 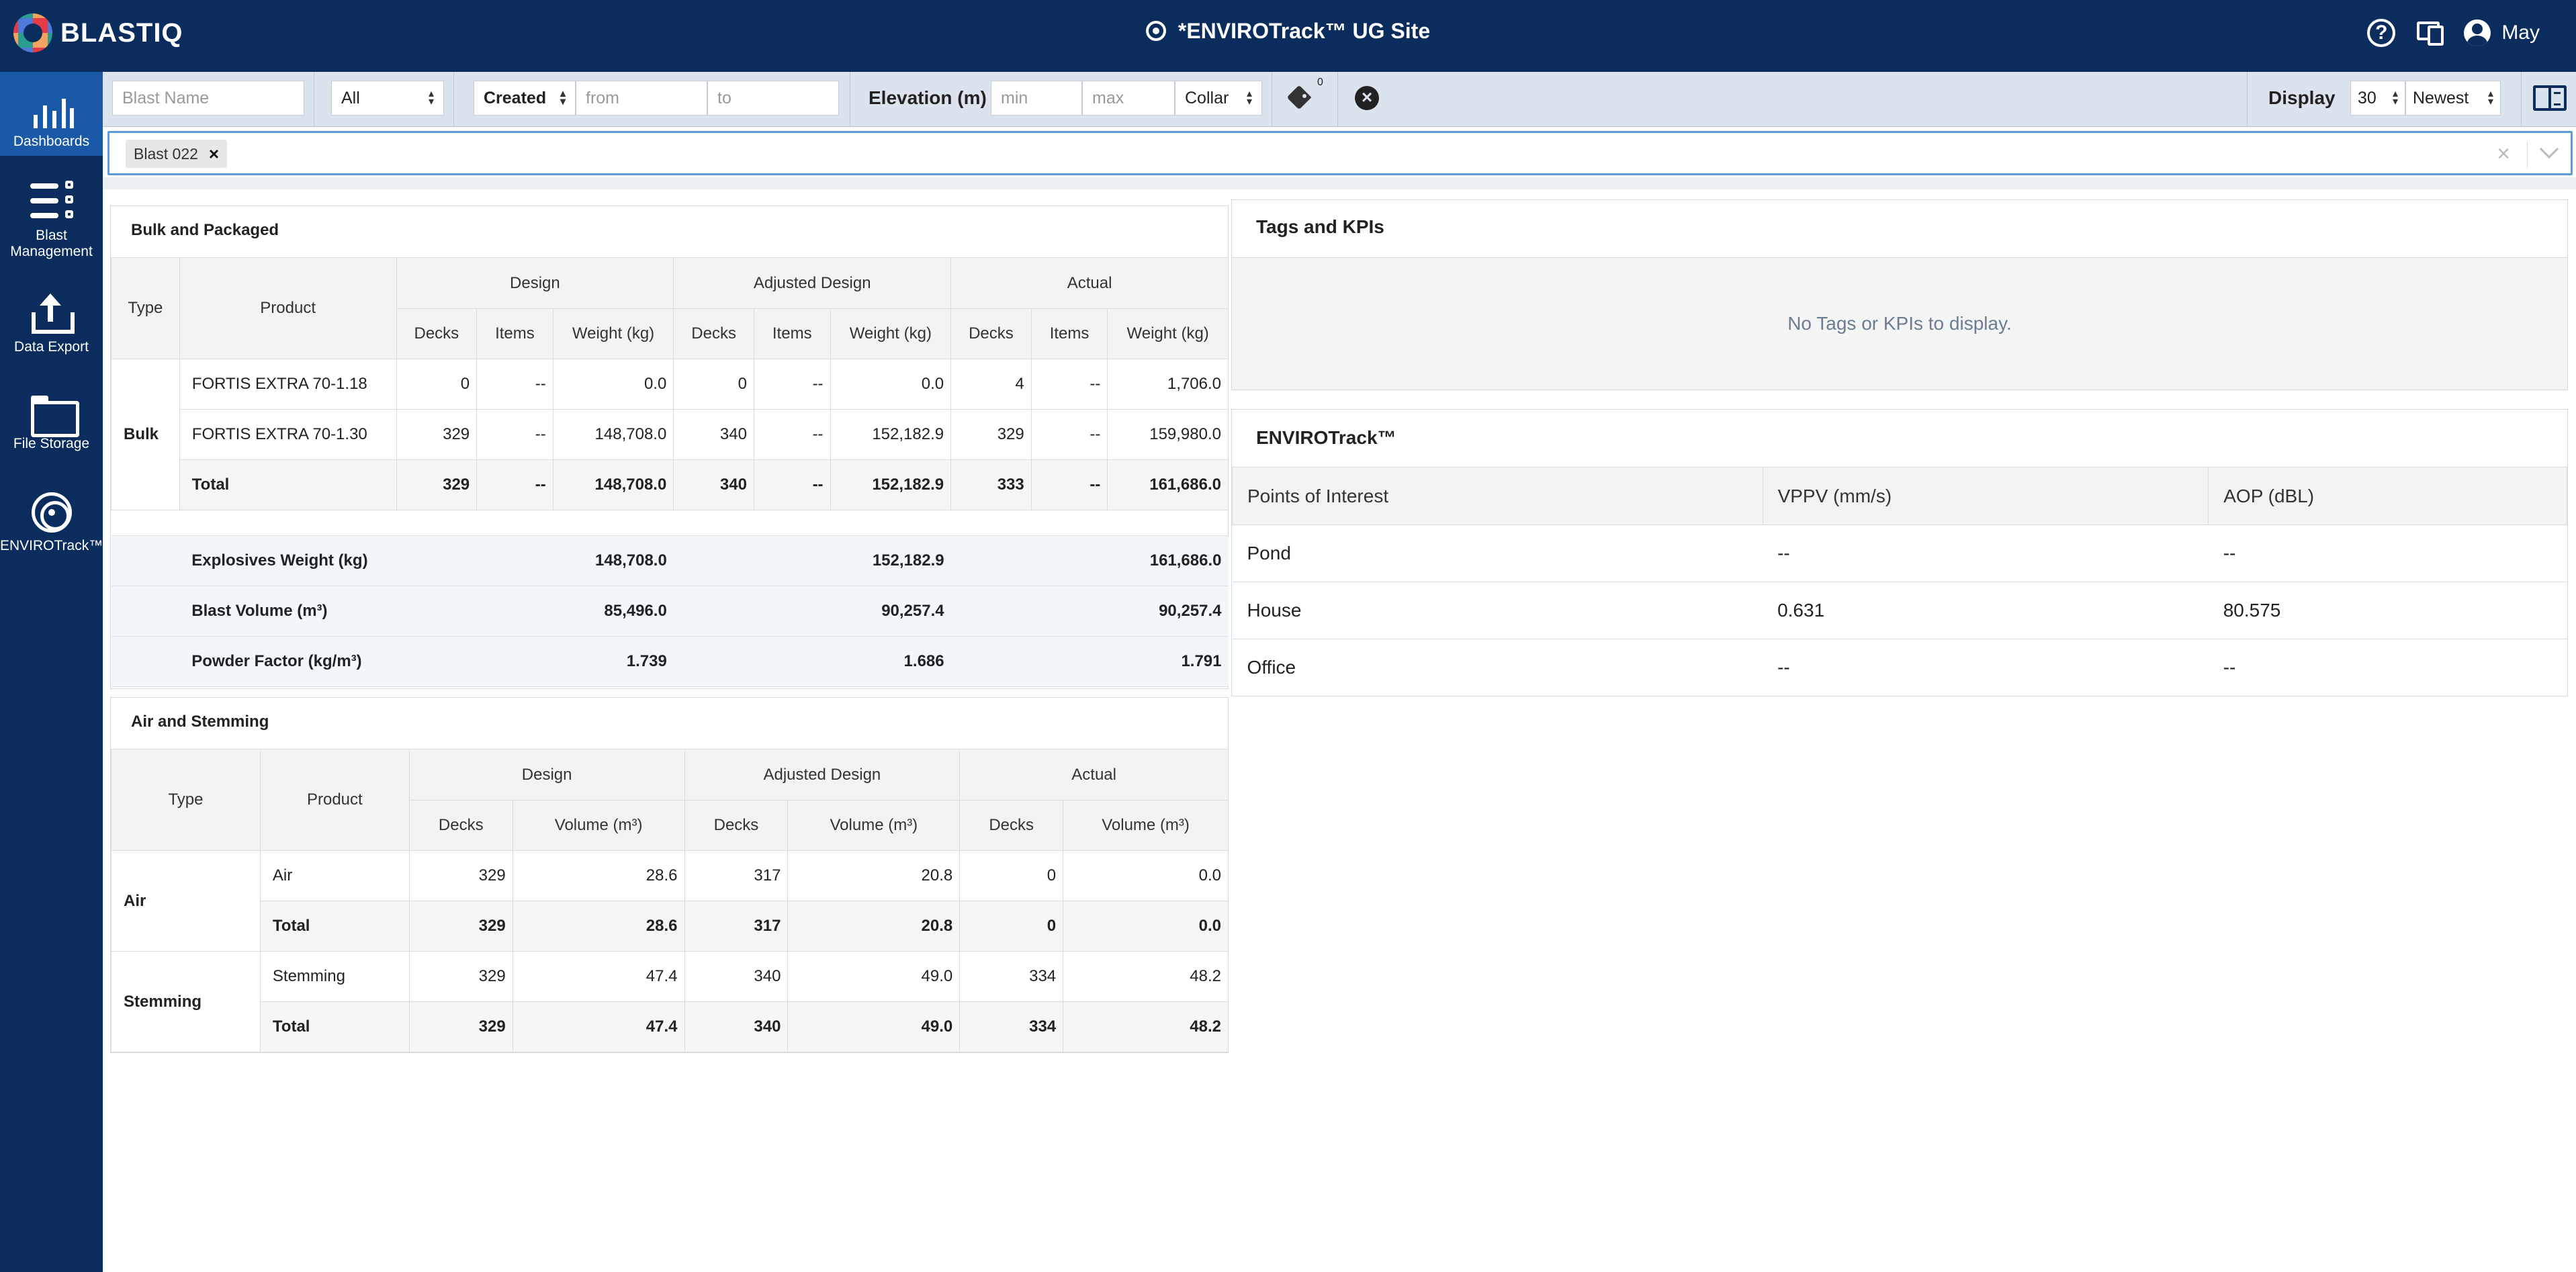 I want to click on cell: 333, so click(x=991, y=484).